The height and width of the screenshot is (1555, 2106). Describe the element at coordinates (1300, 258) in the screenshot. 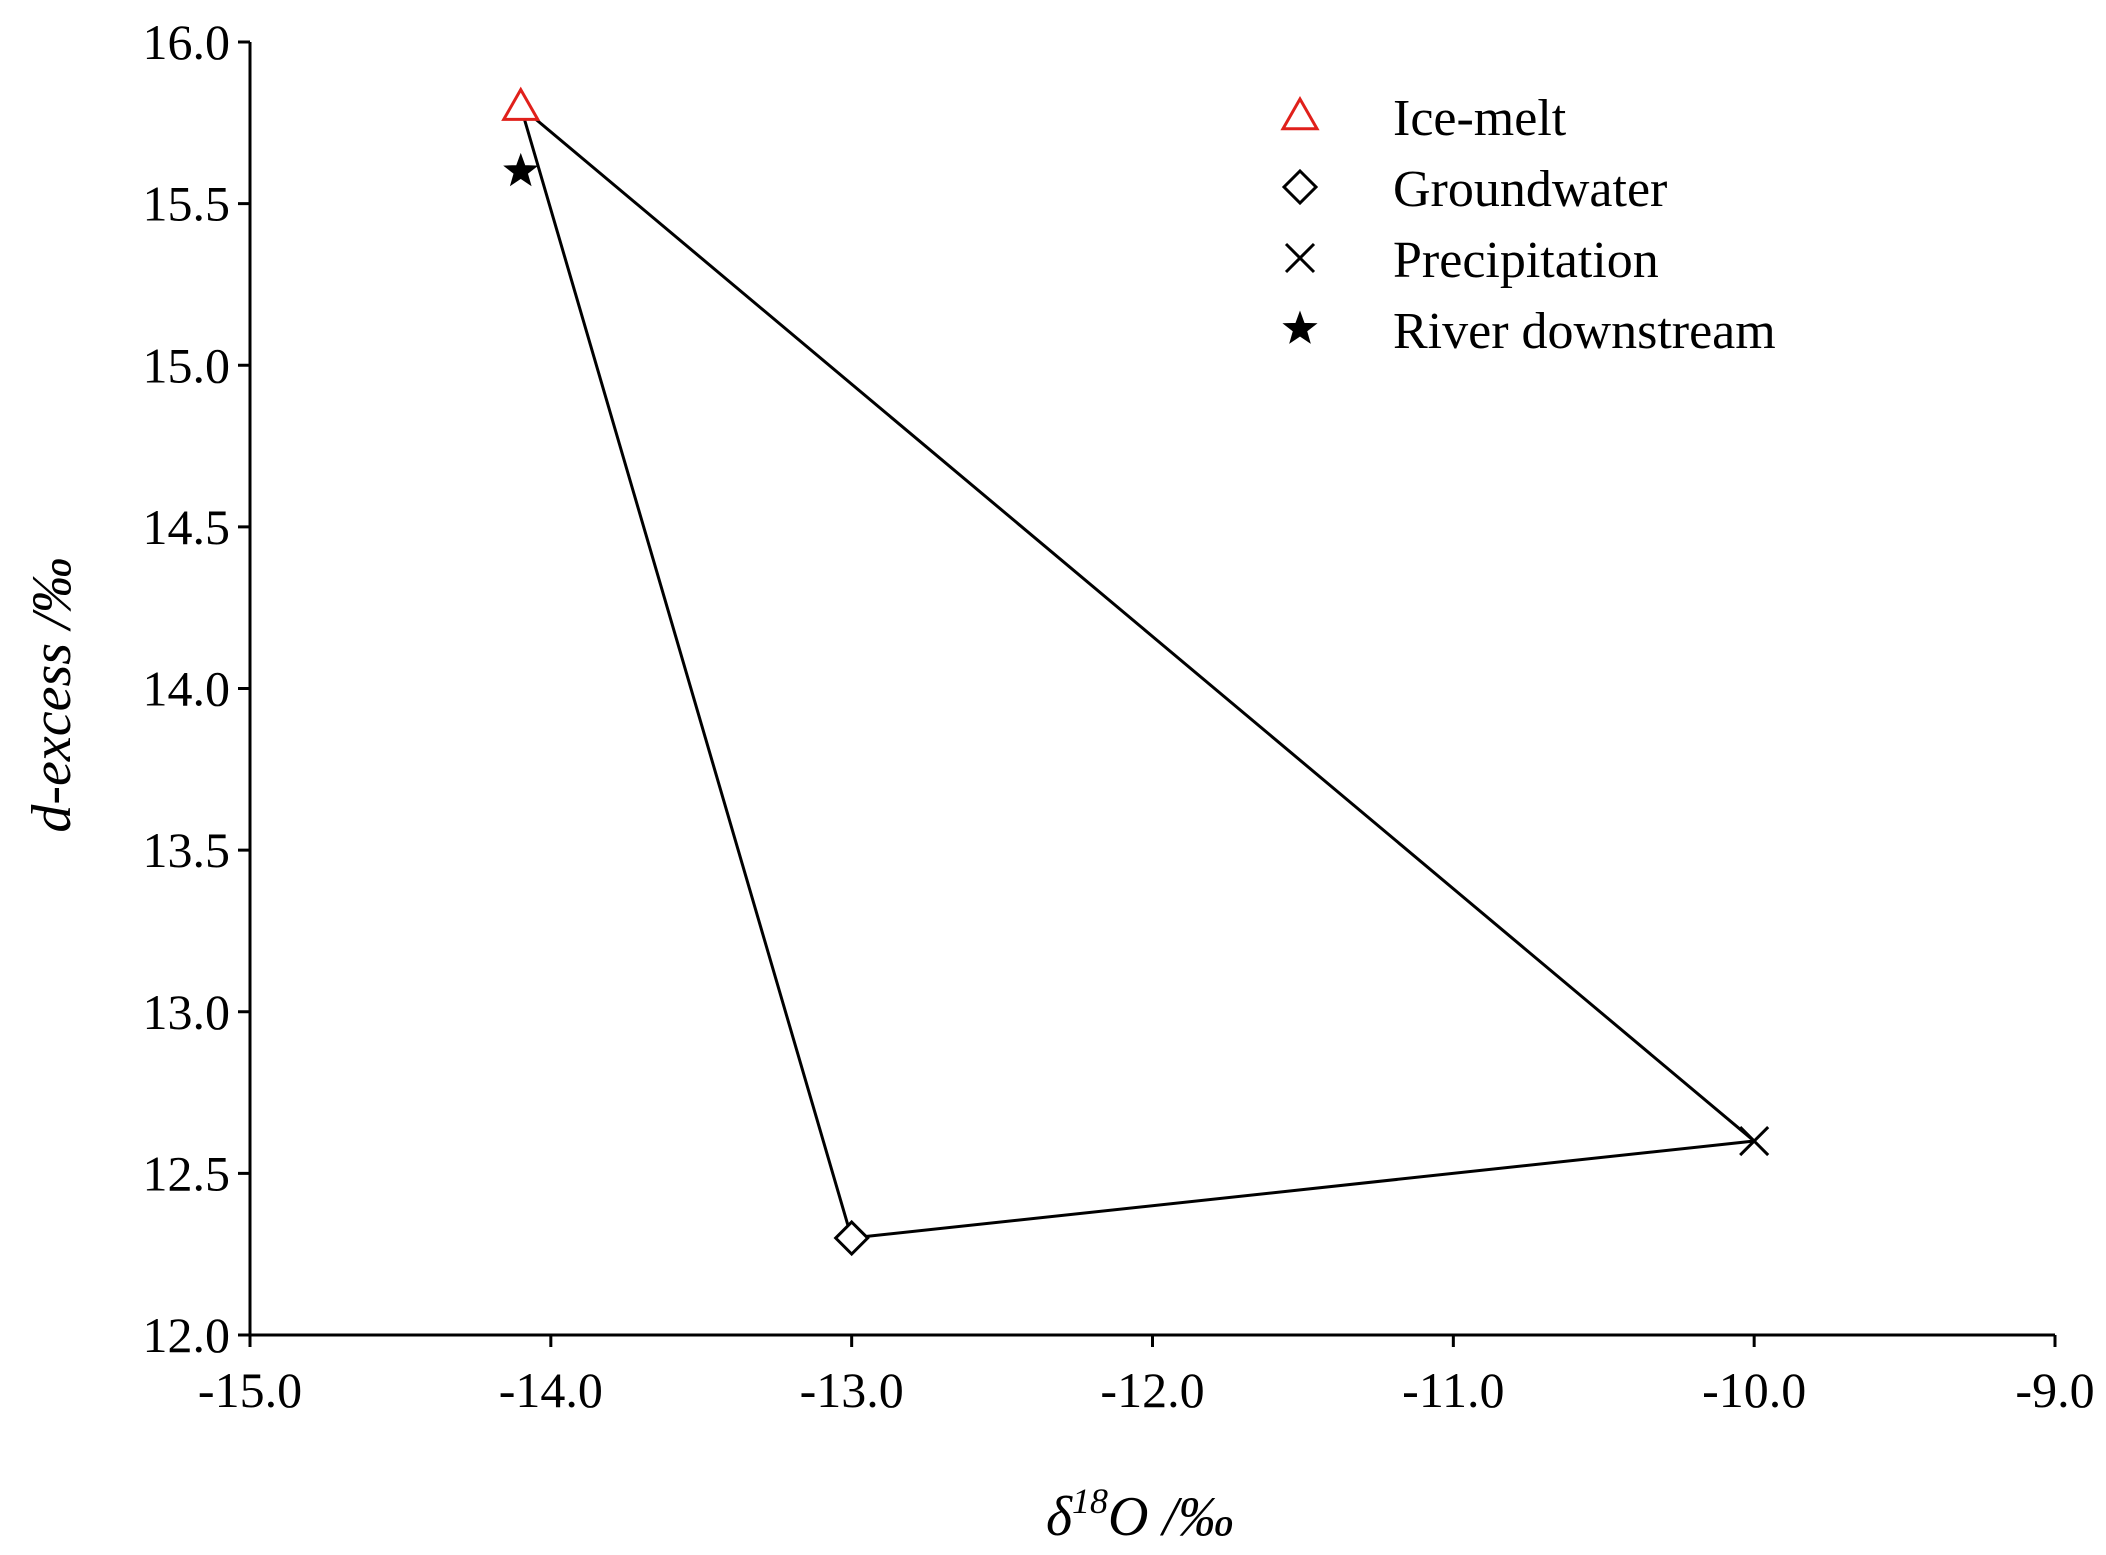

I see `legend-marker-precipitation` at that location.